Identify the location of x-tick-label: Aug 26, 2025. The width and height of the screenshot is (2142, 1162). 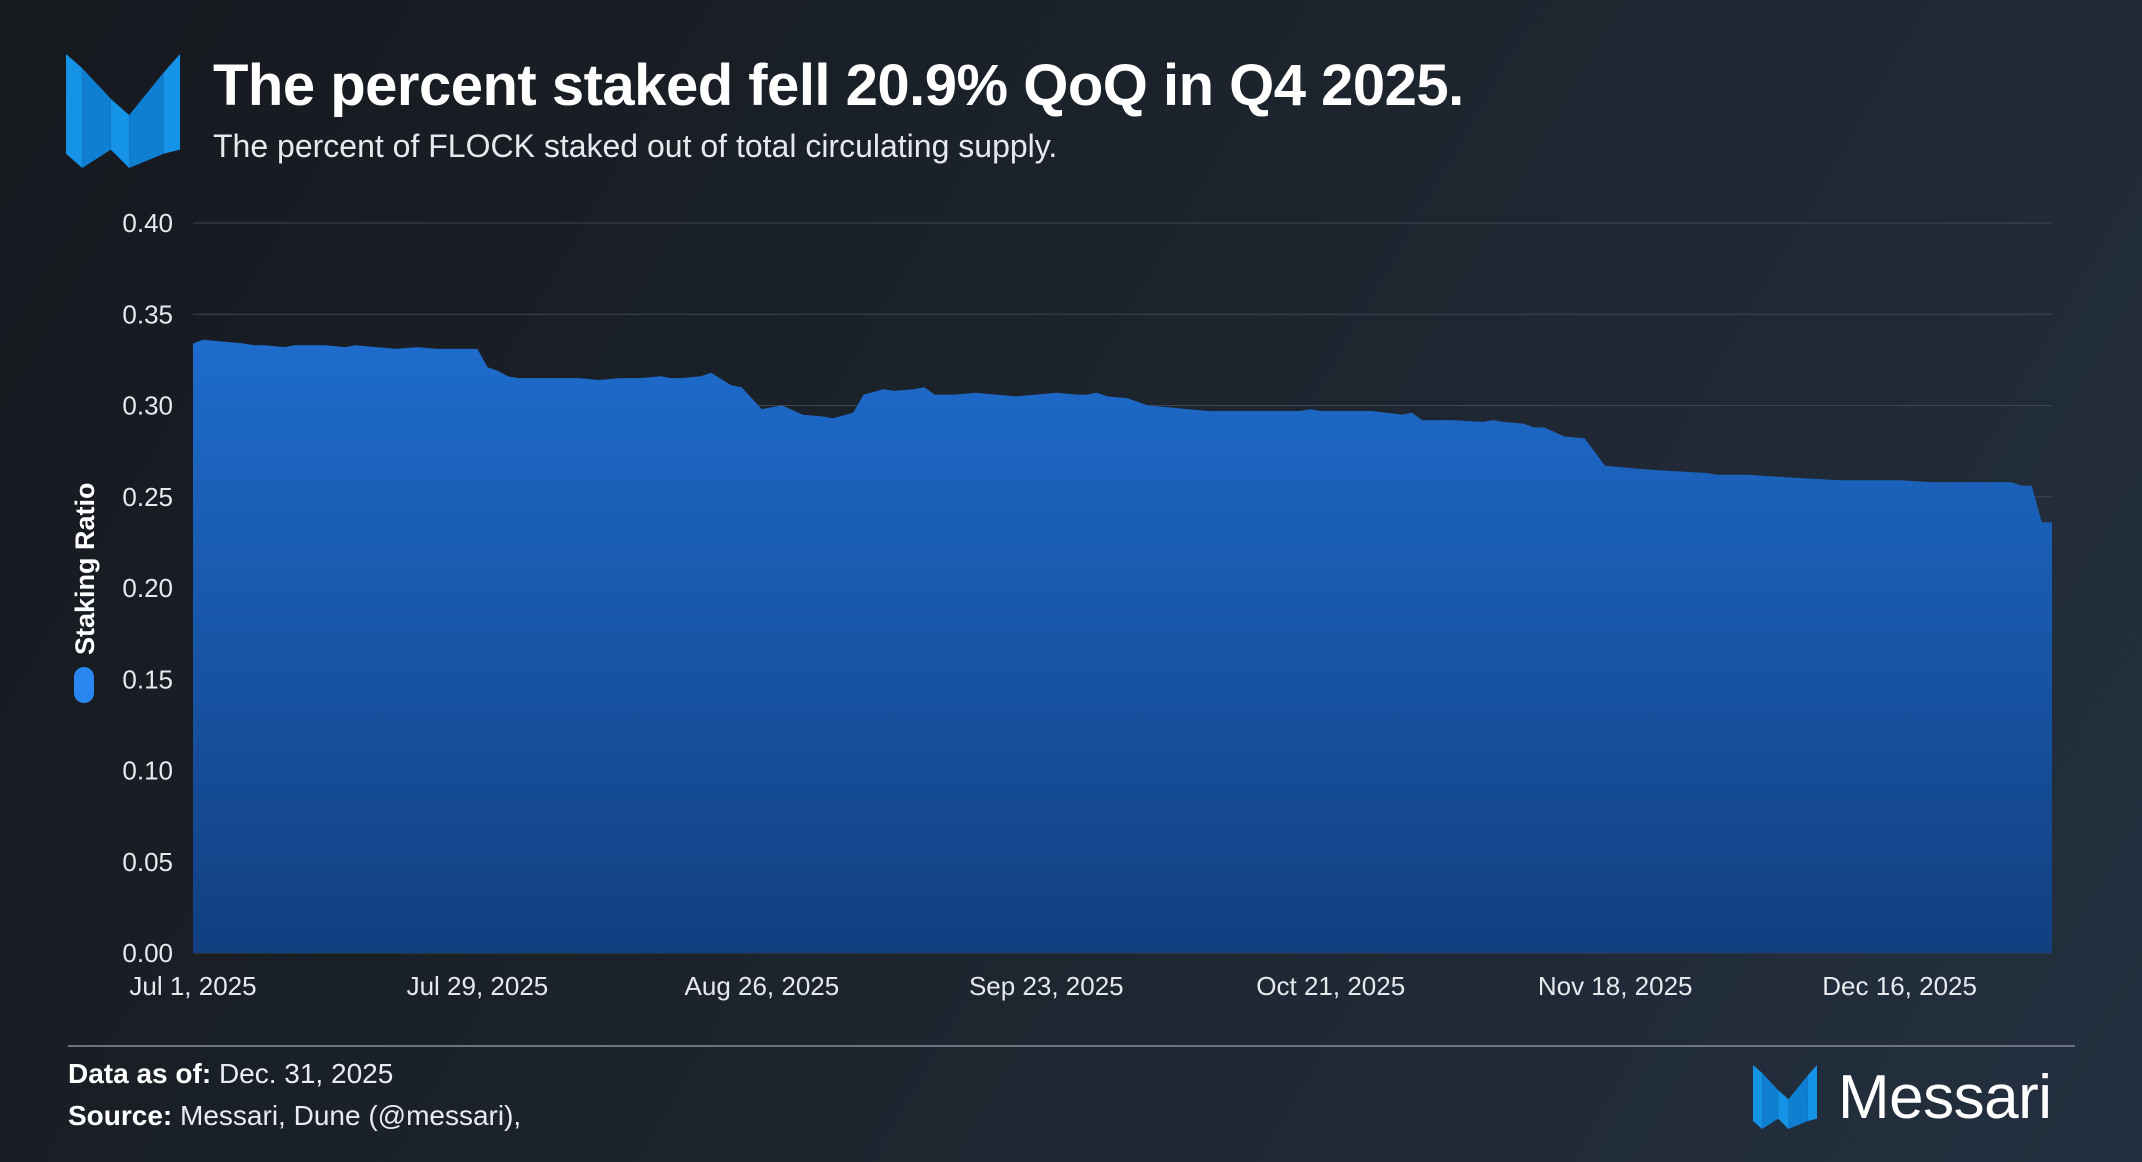
(762, 986).